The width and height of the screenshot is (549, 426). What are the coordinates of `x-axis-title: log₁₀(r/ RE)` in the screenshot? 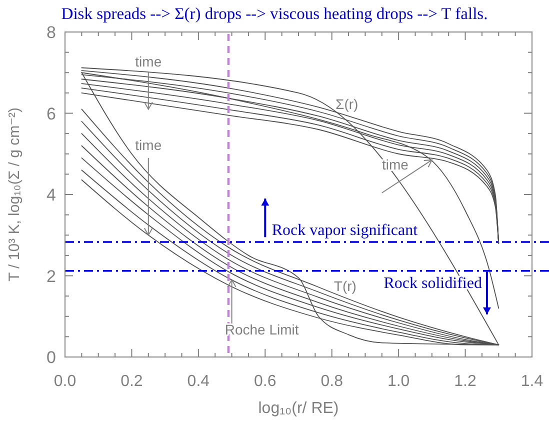 It's located at (298, 408).